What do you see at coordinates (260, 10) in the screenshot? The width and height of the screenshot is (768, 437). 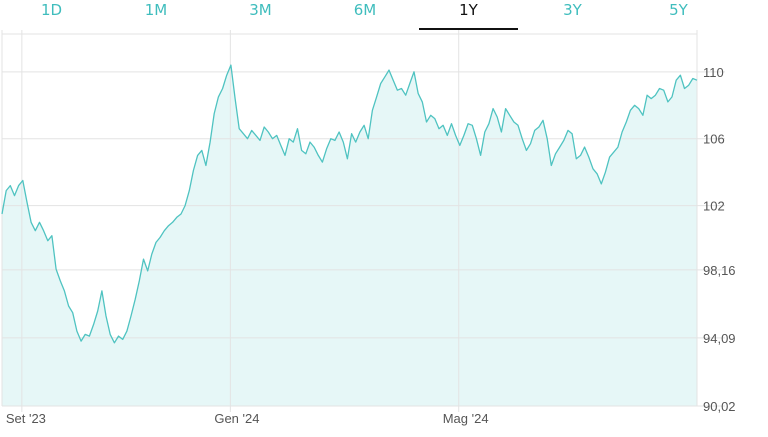 I see `tab-3m: 3M` at bounding box center [260, 10].